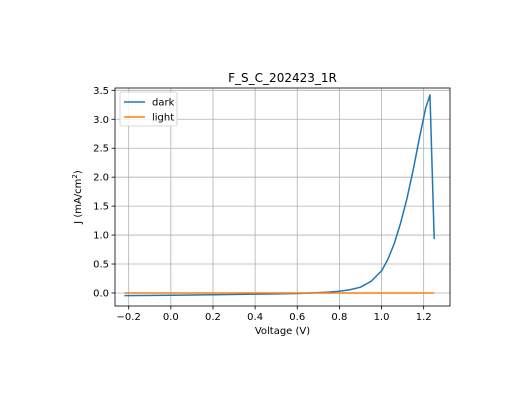  What do you see at coordinates (148, 109) in the screenshot?
I see `legend: dark light` at bounding box center [148, 109].